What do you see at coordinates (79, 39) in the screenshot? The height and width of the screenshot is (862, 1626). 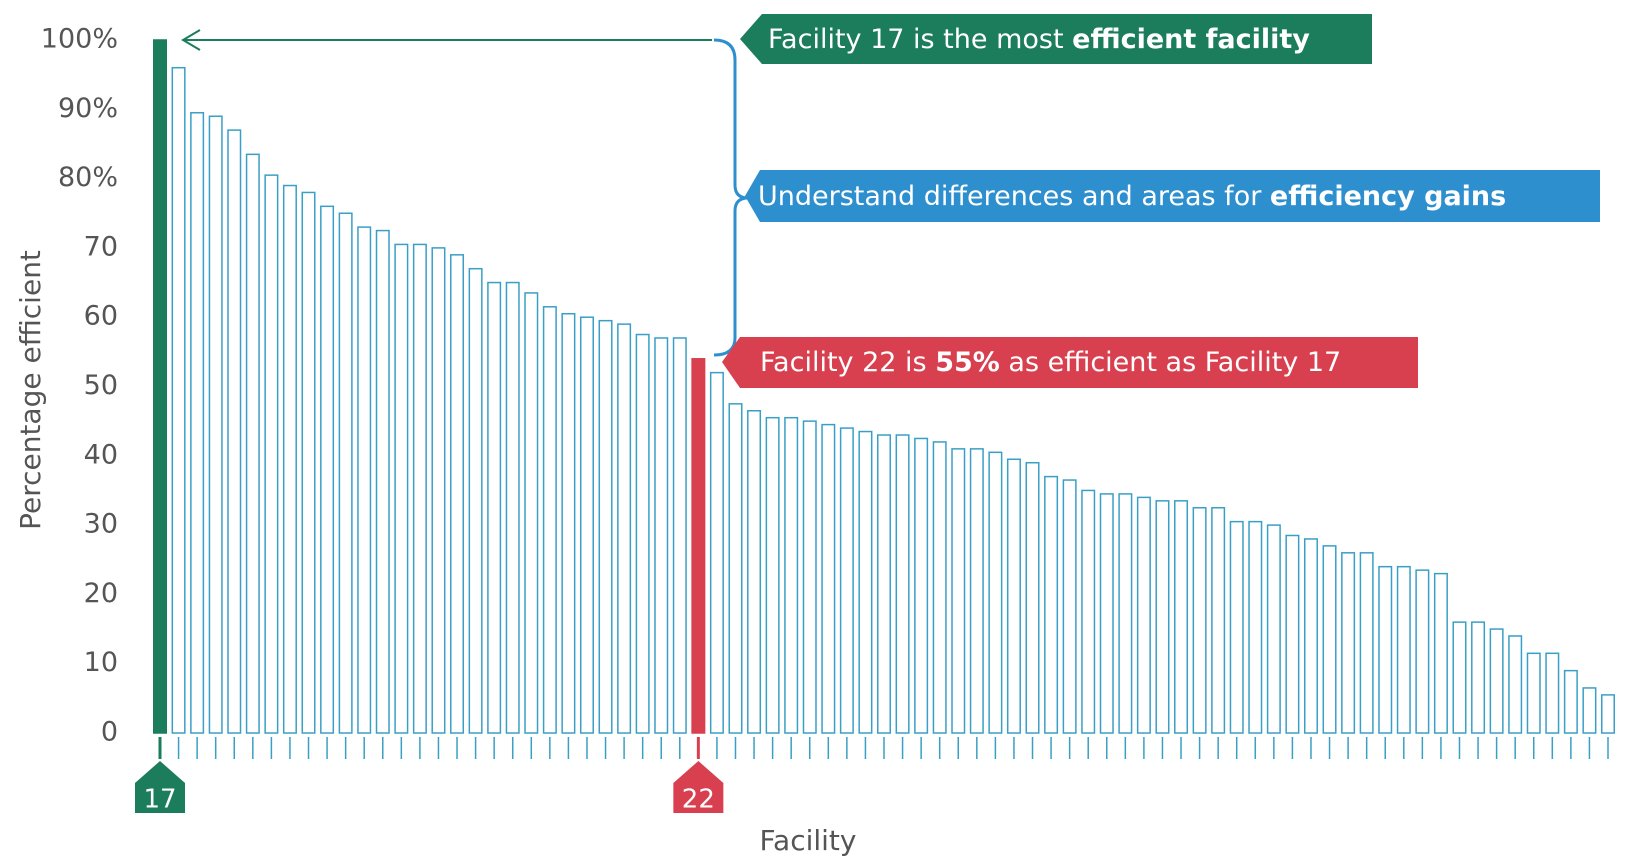 I see `y-tick-label: 100%` at bounding box center [79, 39].